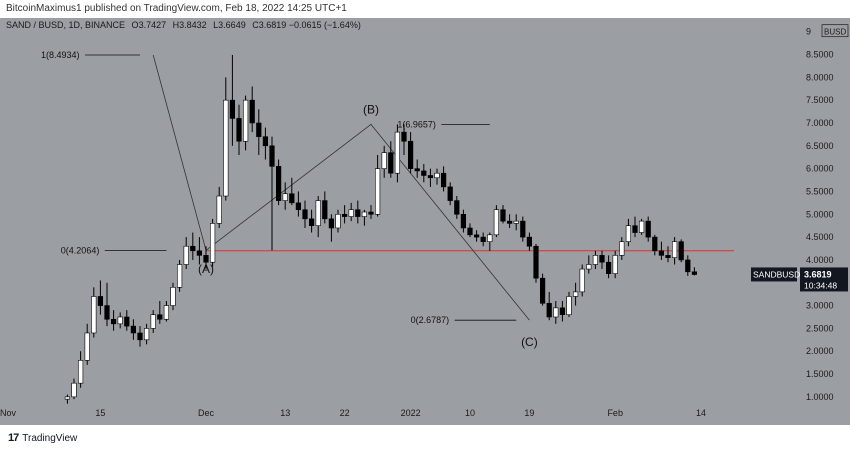  Describe the element at coordinates (470, 413) in the screenshot. I see `x-tick-label: 10` at that location.